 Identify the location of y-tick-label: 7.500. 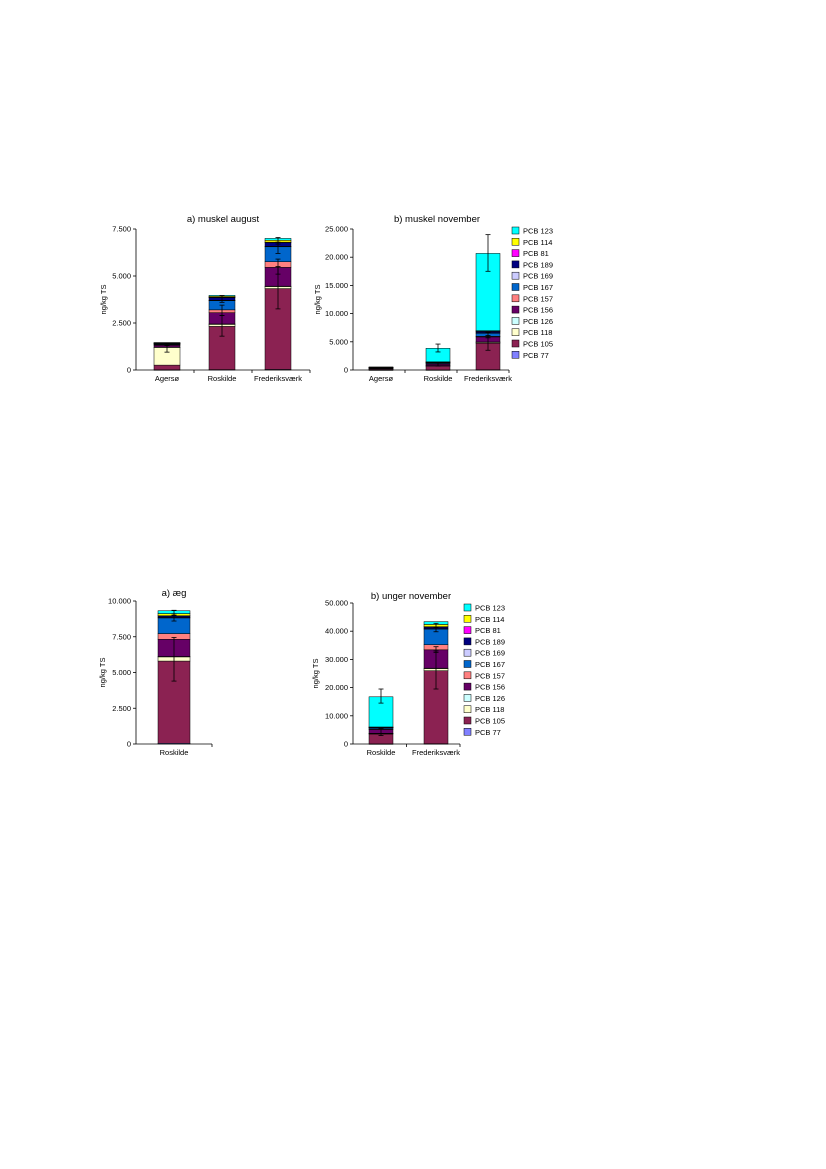
(121, 229).